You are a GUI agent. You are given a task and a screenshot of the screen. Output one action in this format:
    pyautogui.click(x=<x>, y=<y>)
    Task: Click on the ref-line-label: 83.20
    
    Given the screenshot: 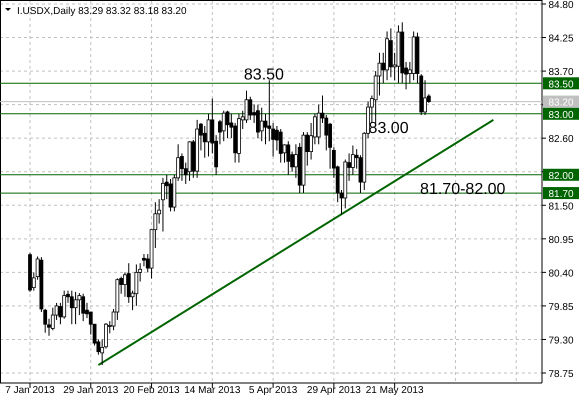 What is the action you would take?
    pyautogui.click(x=561, y=103)
    